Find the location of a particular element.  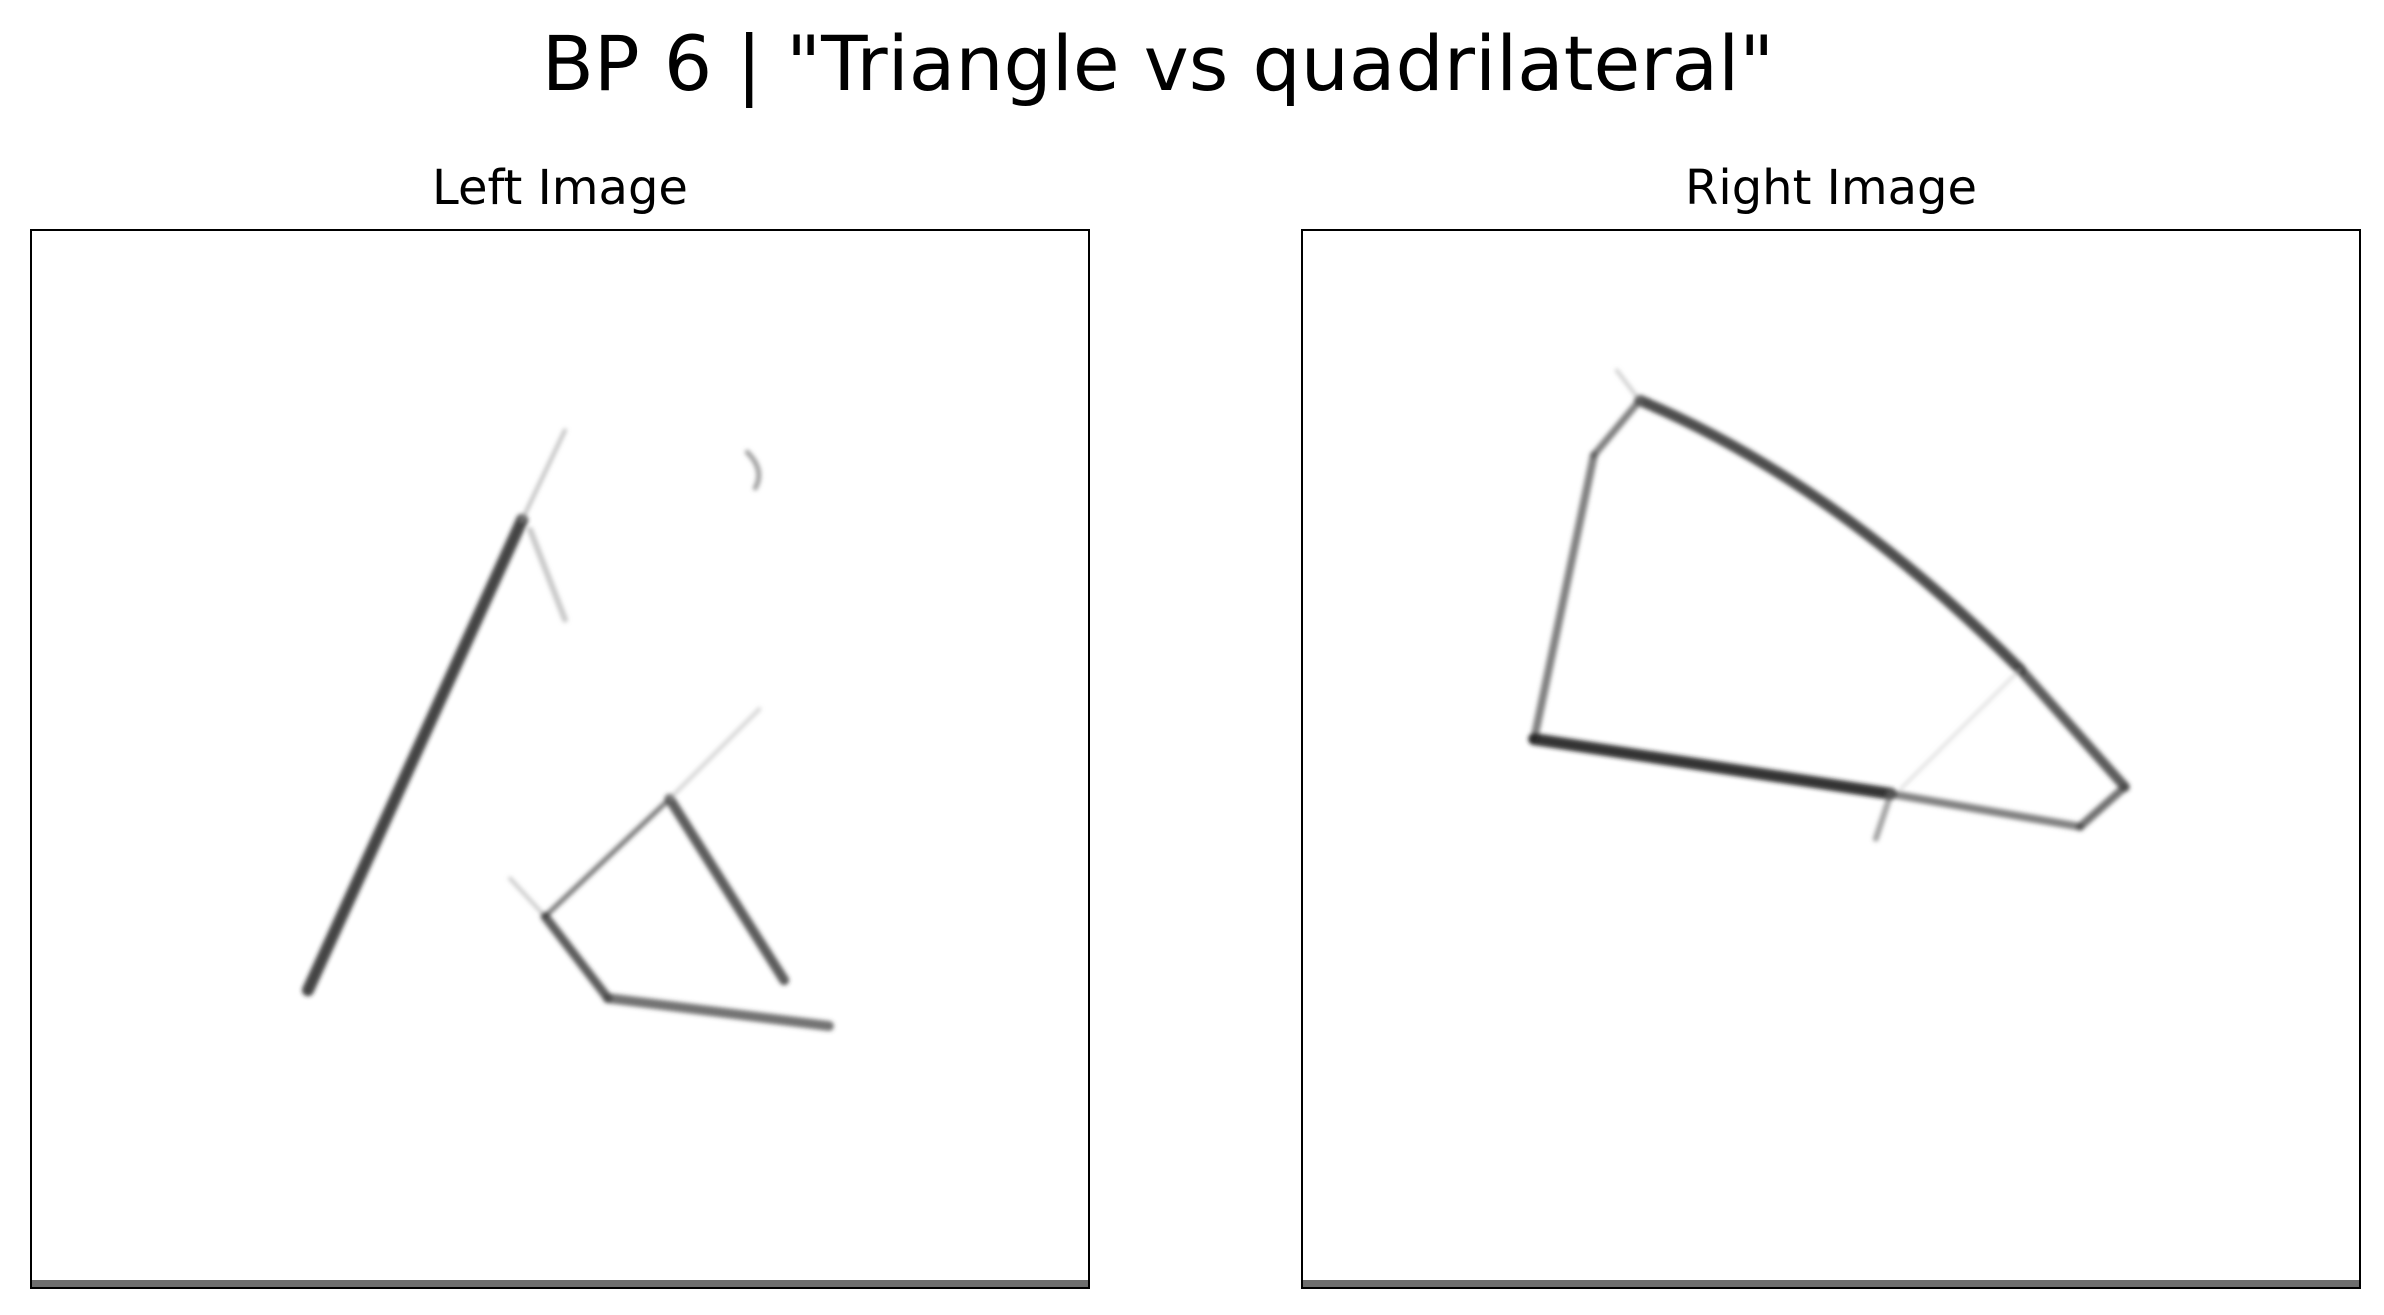

right-panel-title: Right Image is located at coordinates (1831, 188).